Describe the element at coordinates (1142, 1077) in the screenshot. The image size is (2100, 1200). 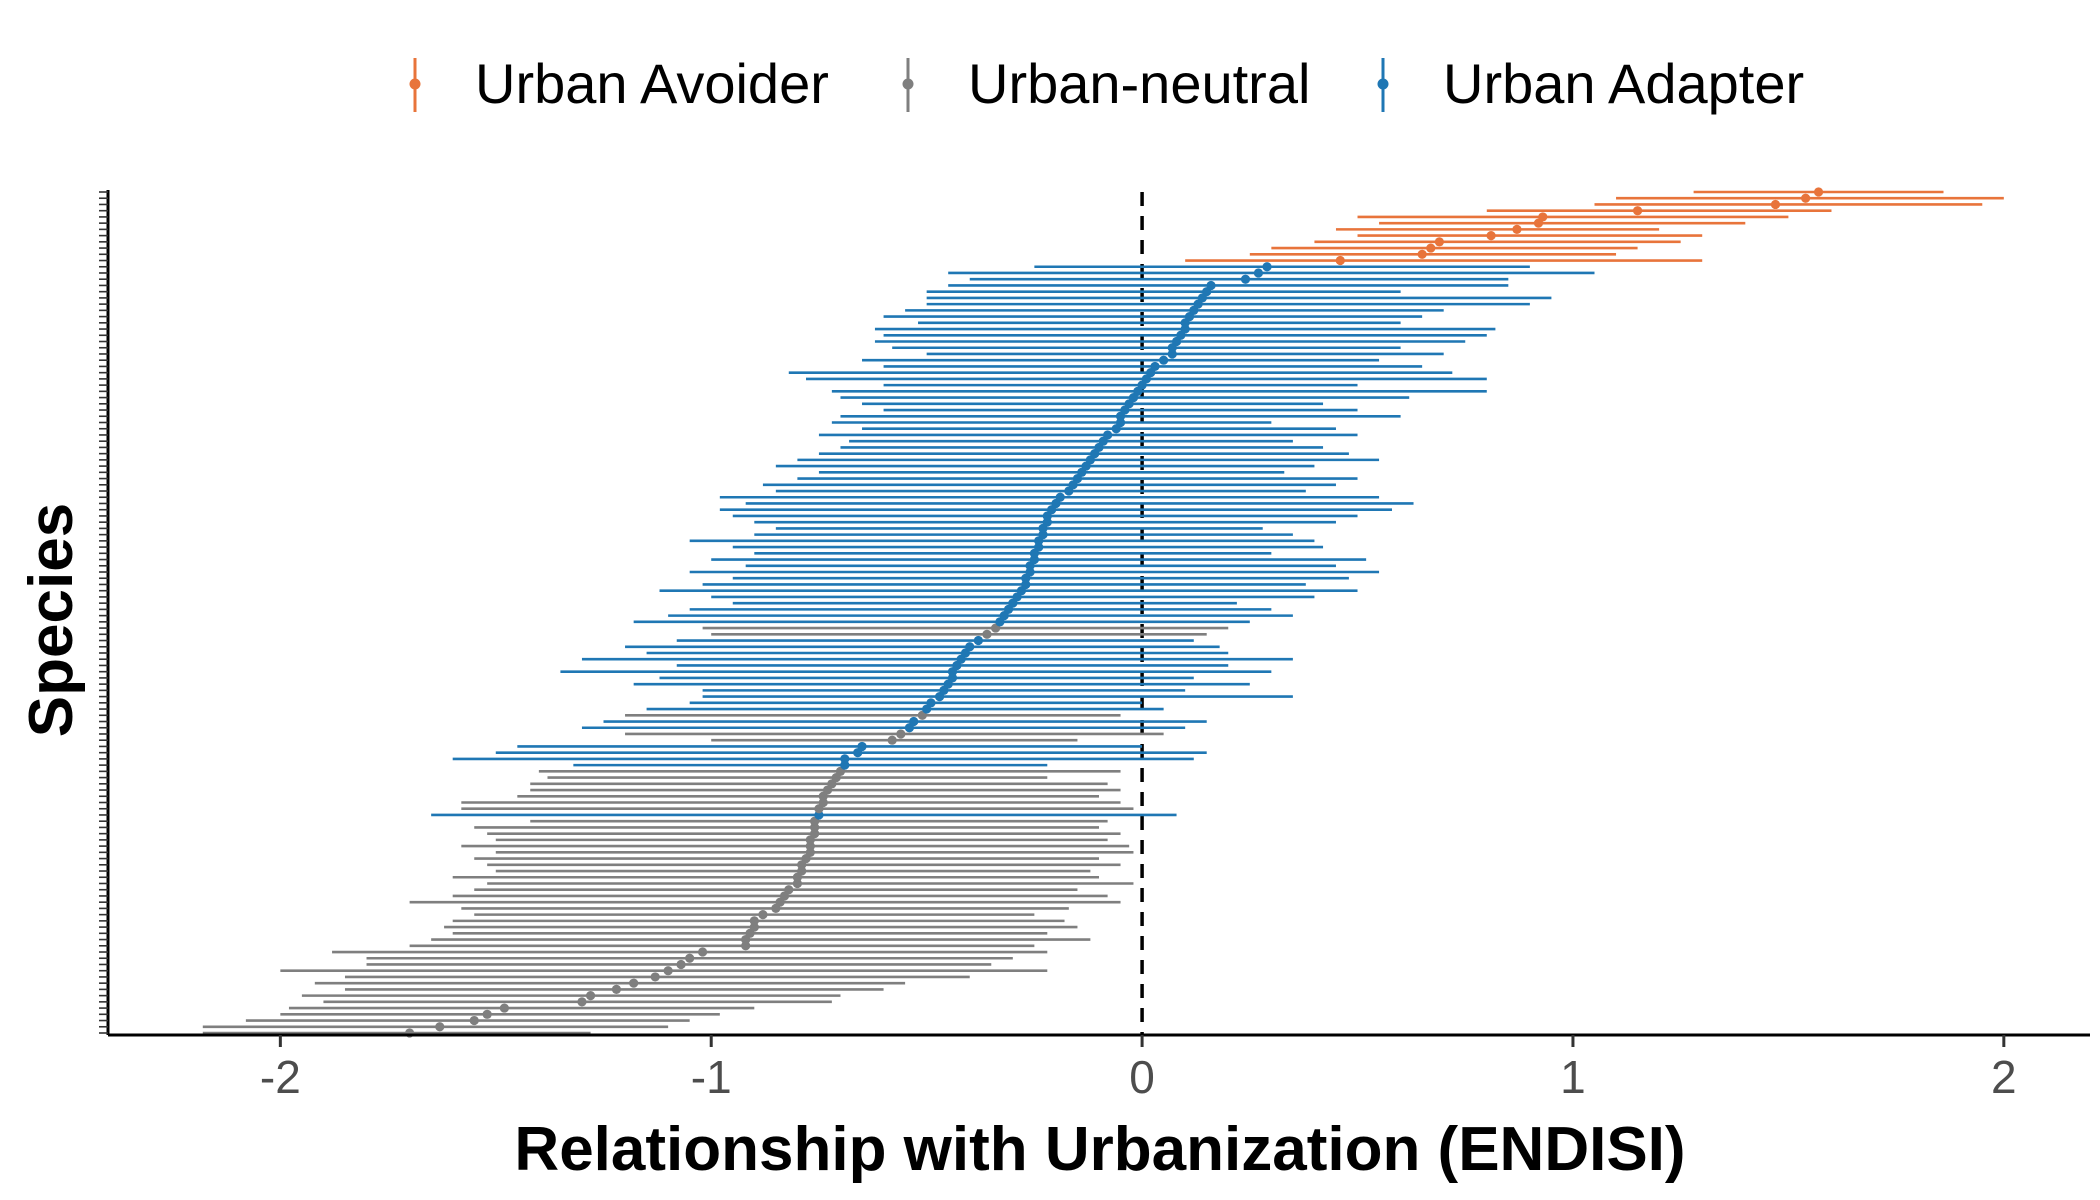
I see `x-tick-label: 0` at that location.